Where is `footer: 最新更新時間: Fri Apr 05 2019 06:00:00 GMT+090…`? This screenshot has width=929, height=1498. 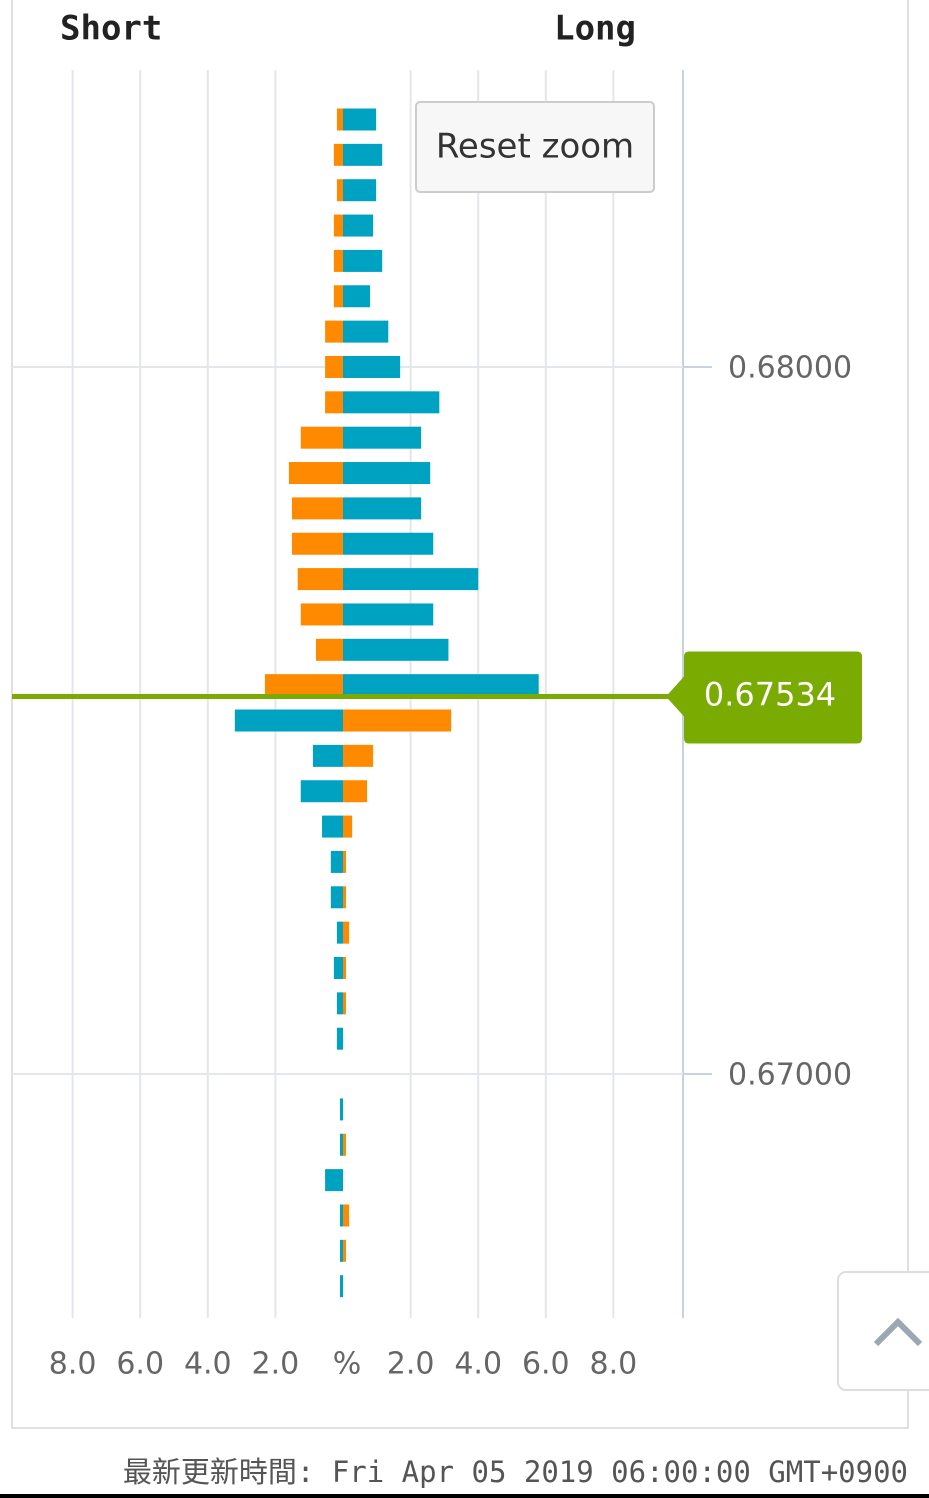
footer: 最新更新時間: Fri Apr 05 2019 06:00:00 GMT+090… is located at coordinates (515, 1472).